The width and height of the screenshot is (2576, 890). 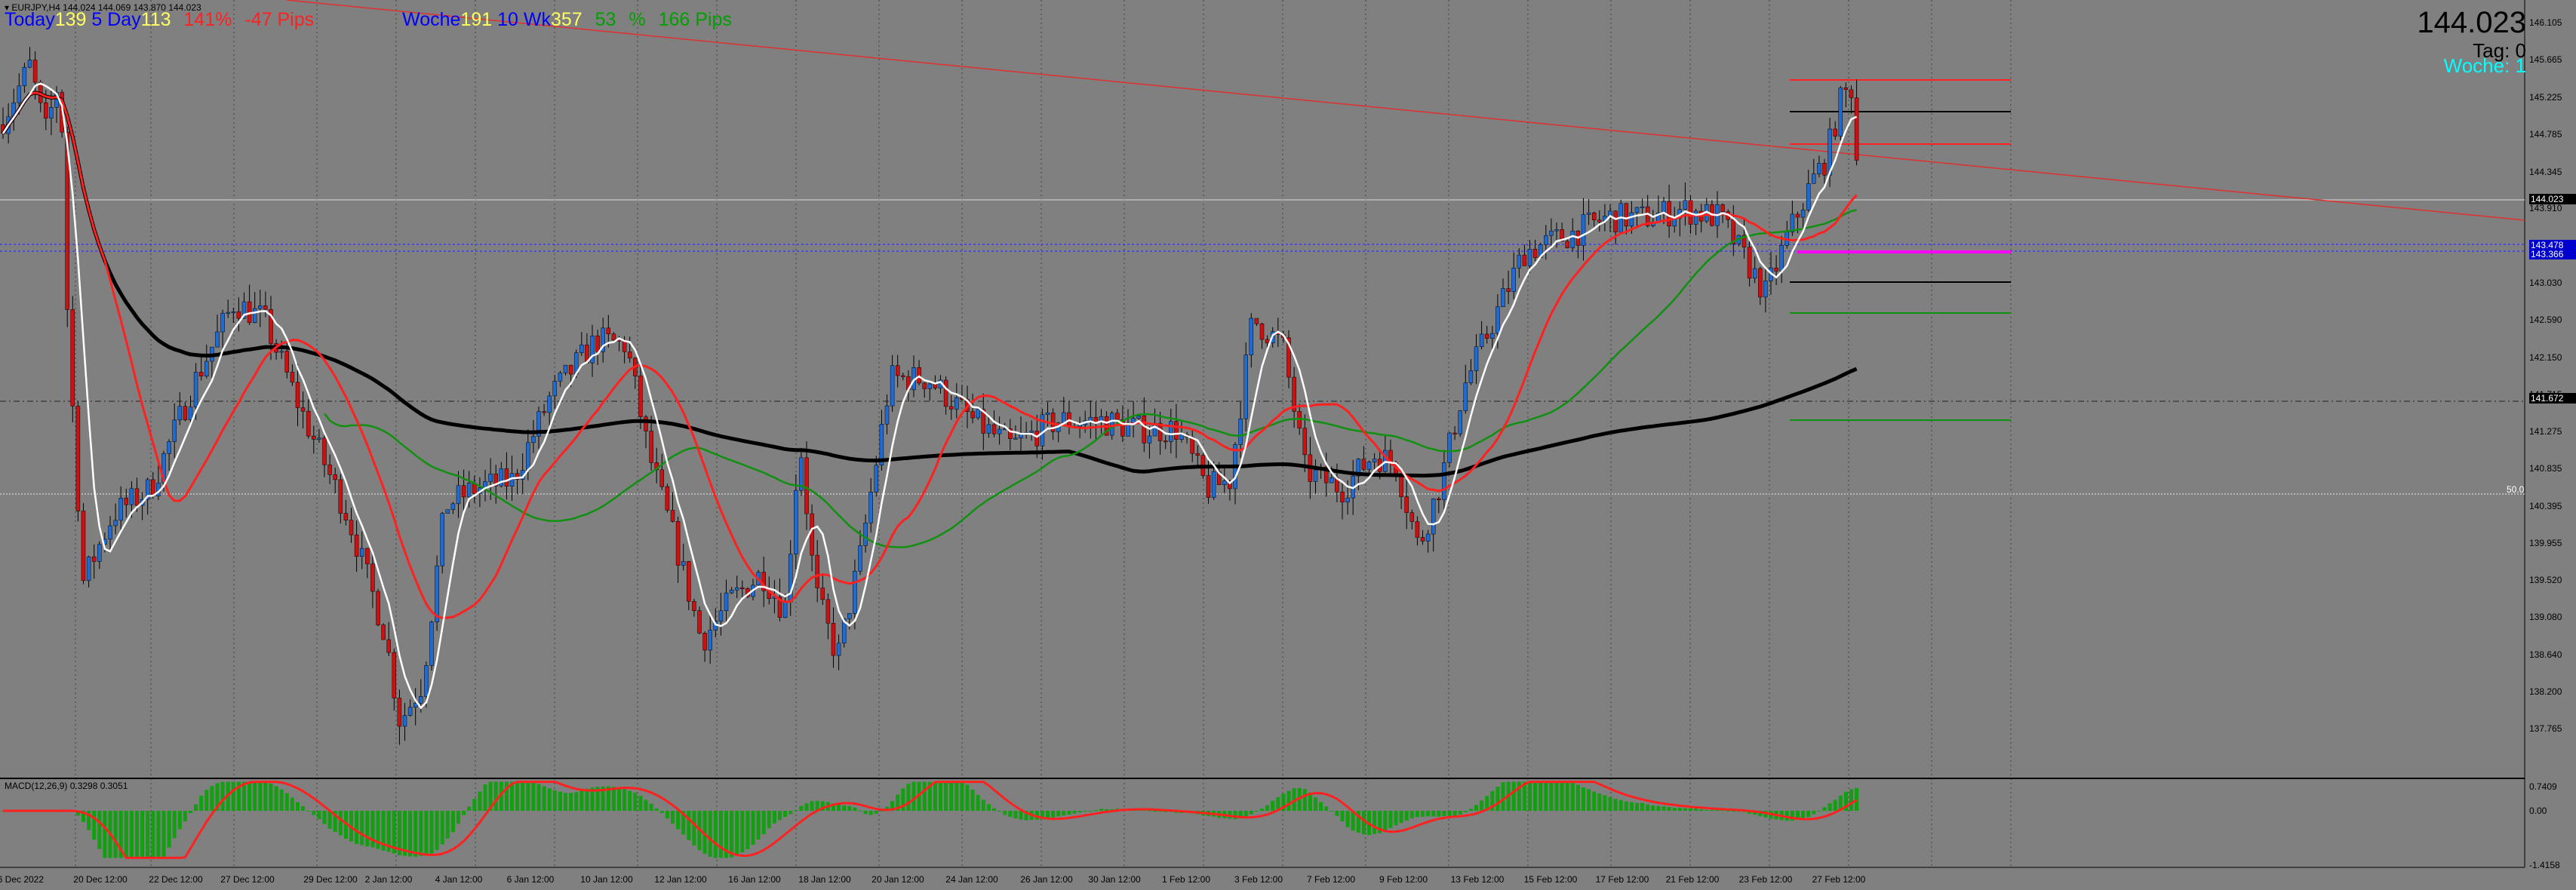 What do you see at coordinates (930, 820) in the screenshot?
I see `macd-indicator` at bounding box center [930, 820].